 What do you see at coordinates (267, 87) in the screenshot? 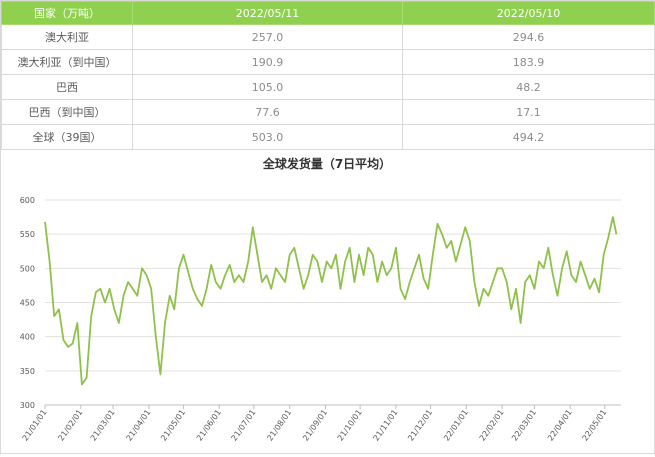
I see `row-value-1: 105.0` at bounding box center [267, 87].